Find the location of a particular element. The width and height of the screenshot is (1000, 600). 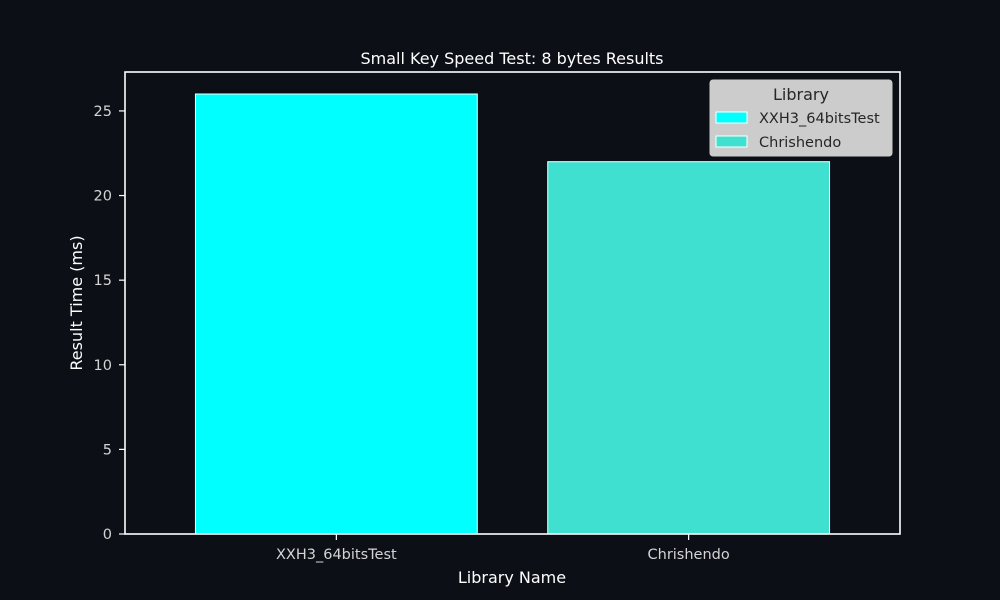

legend-entries: XXH3_64bitsTest Chrishendo is located at coordinates (797, 131).